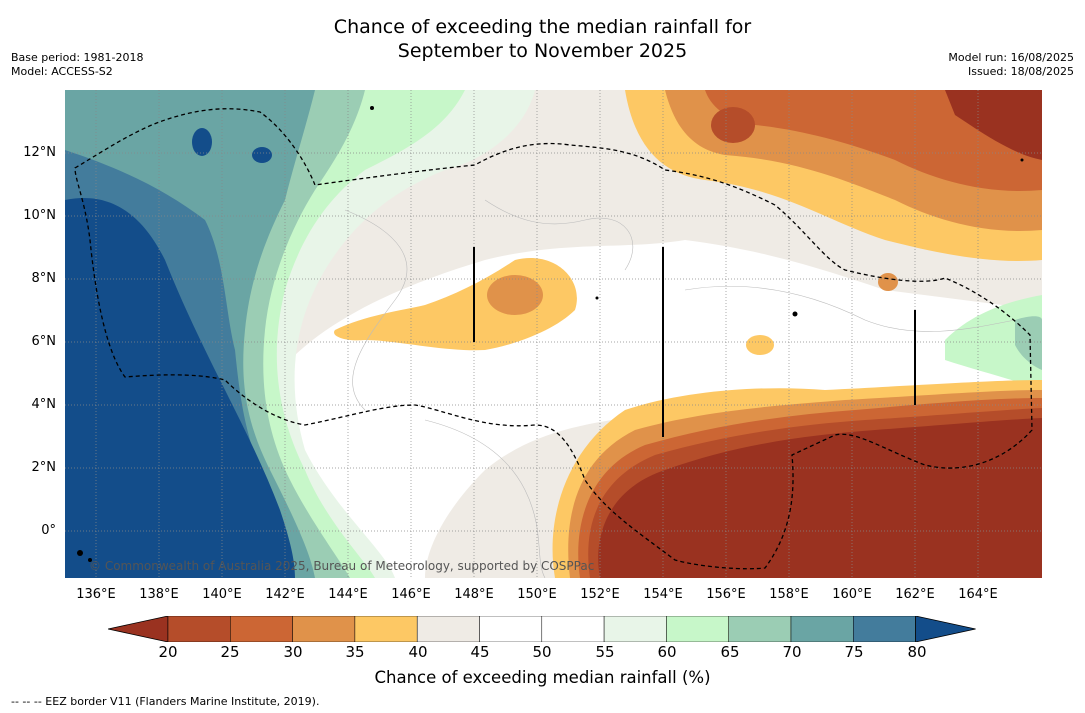  What do you see at coordinates (39, 215) in the screenshot?
I see `y-label-10n: 10°N` at bounding box center [39, 215].